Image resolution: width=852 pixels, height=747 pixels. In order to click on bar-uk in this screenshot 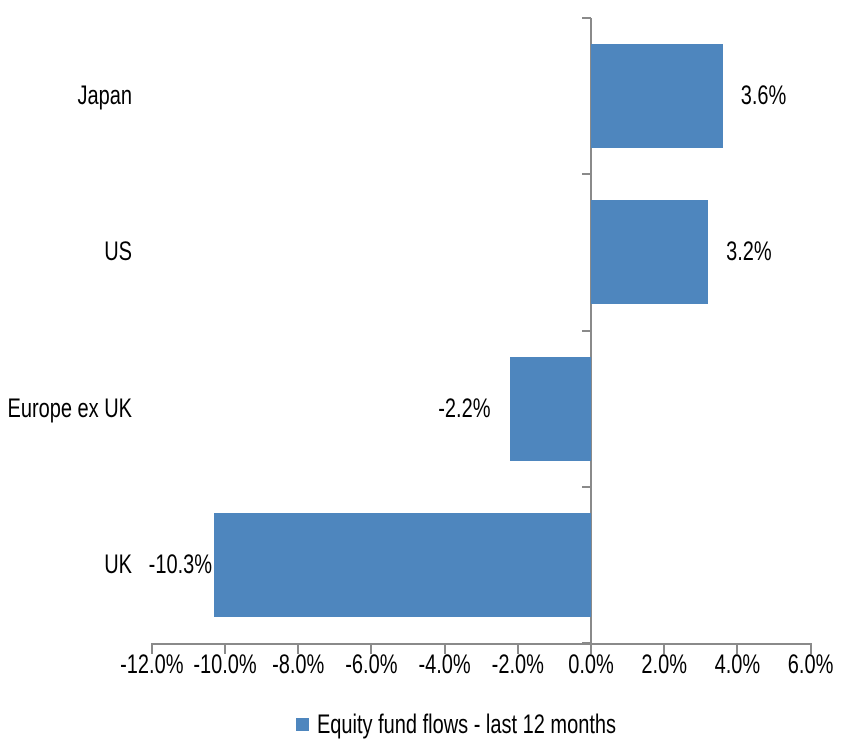, I will do `click(402, 564)`.